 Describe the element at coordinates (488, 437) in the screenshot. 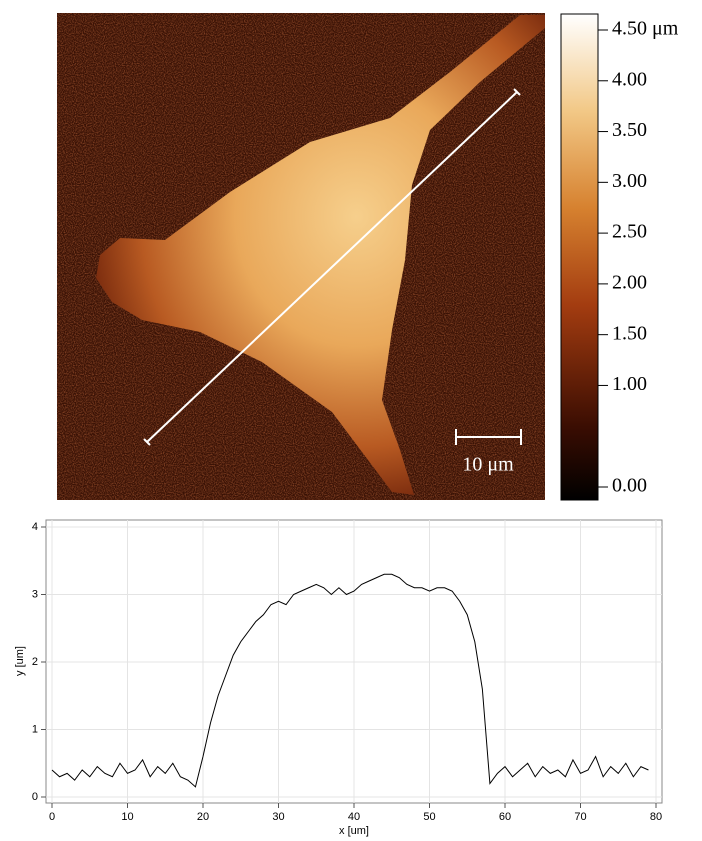

I see `scale-bar` at that location.